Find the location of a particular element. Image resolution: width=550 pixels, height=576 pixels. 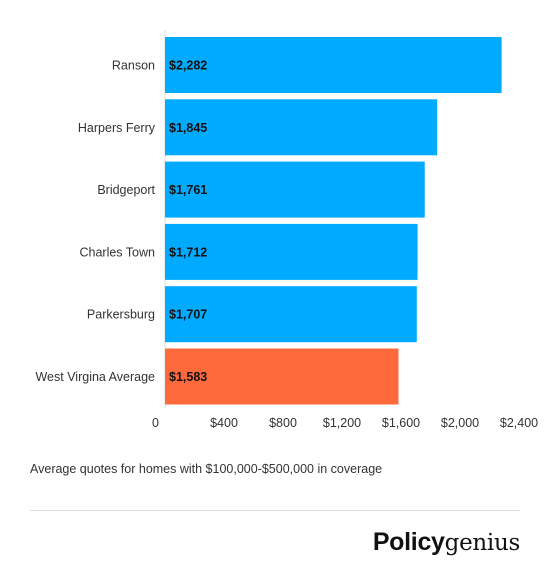

x-tick-label: 0 is located at coordinates (155, 423).